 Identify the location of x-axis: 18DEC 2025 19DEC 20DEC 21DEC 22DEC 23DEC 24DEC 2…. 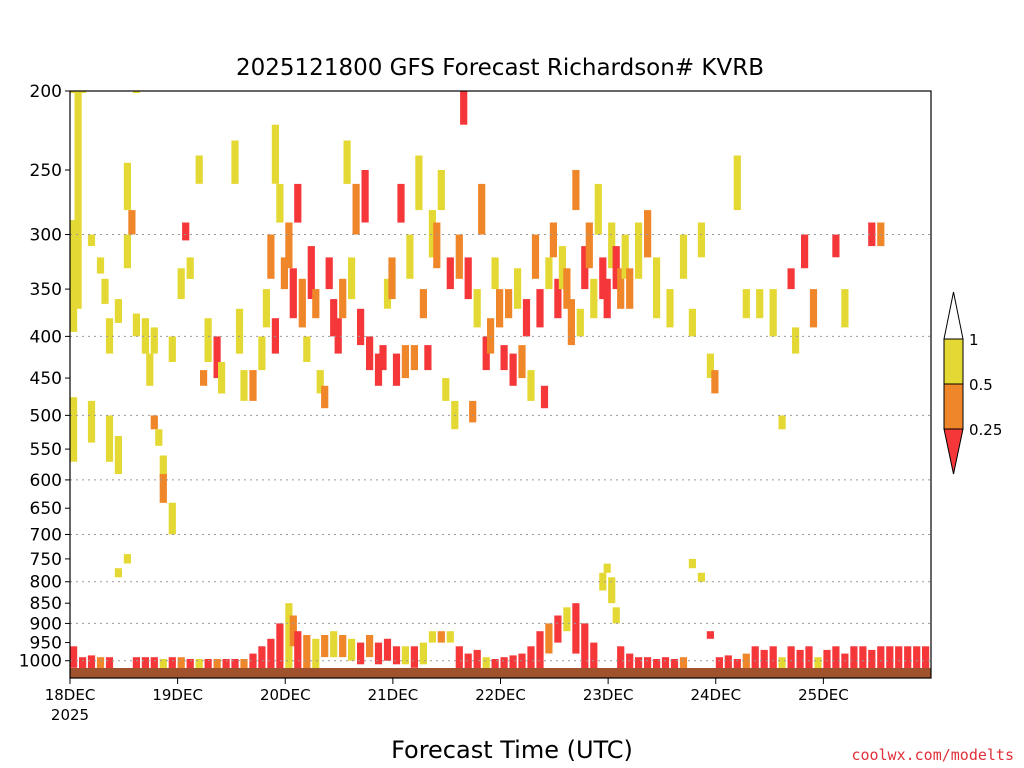
(447, 701).